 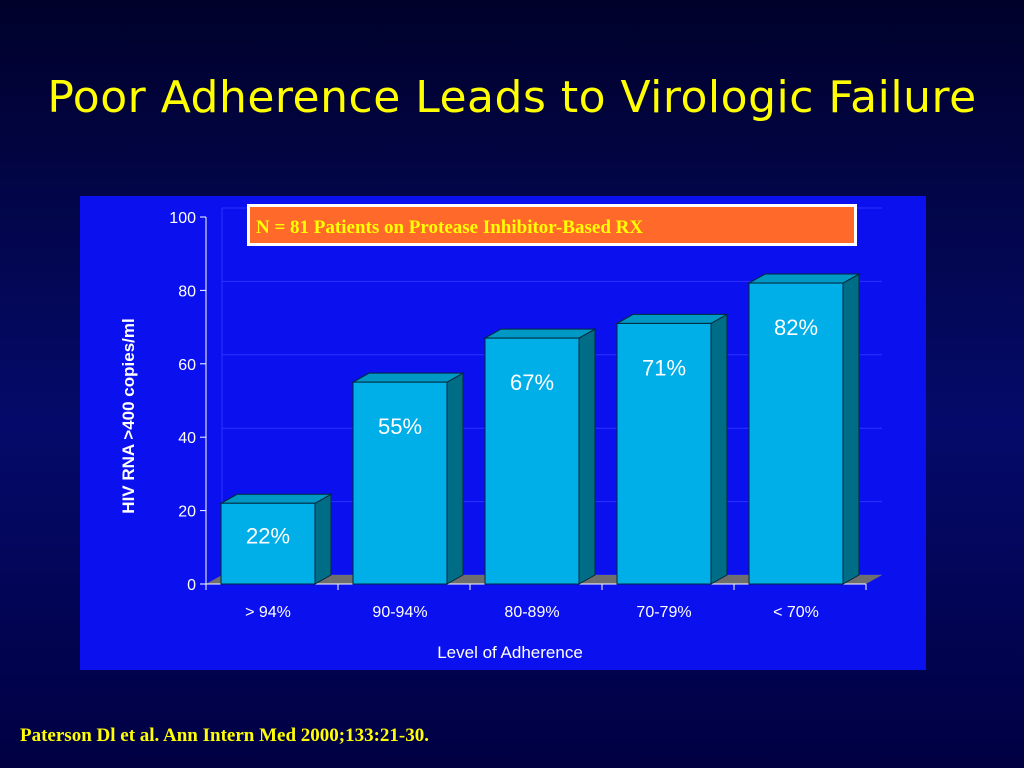 I want to click on data-label: 67%, so click(x=532, y=382).